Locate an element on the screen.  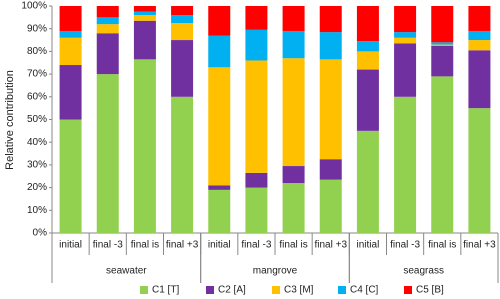
y-tick-label: 30% is located at coordinates (37, 165).